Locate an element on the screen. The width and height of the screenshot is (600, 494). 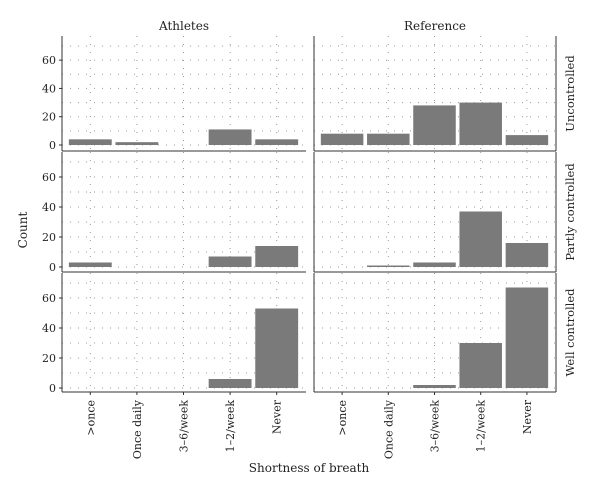
bar-athletes-uncontrolled-1-2-week is located at coordinates (230, 137).